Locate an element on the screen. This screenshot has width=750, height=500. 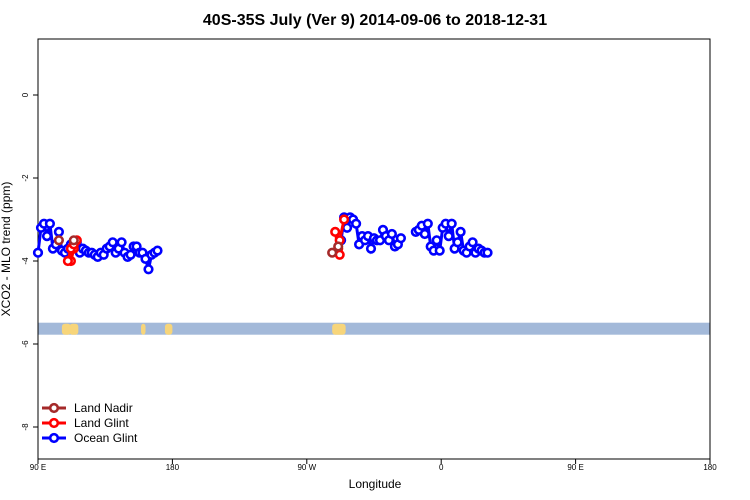
ocean-band is located at coordinates (374, 328).